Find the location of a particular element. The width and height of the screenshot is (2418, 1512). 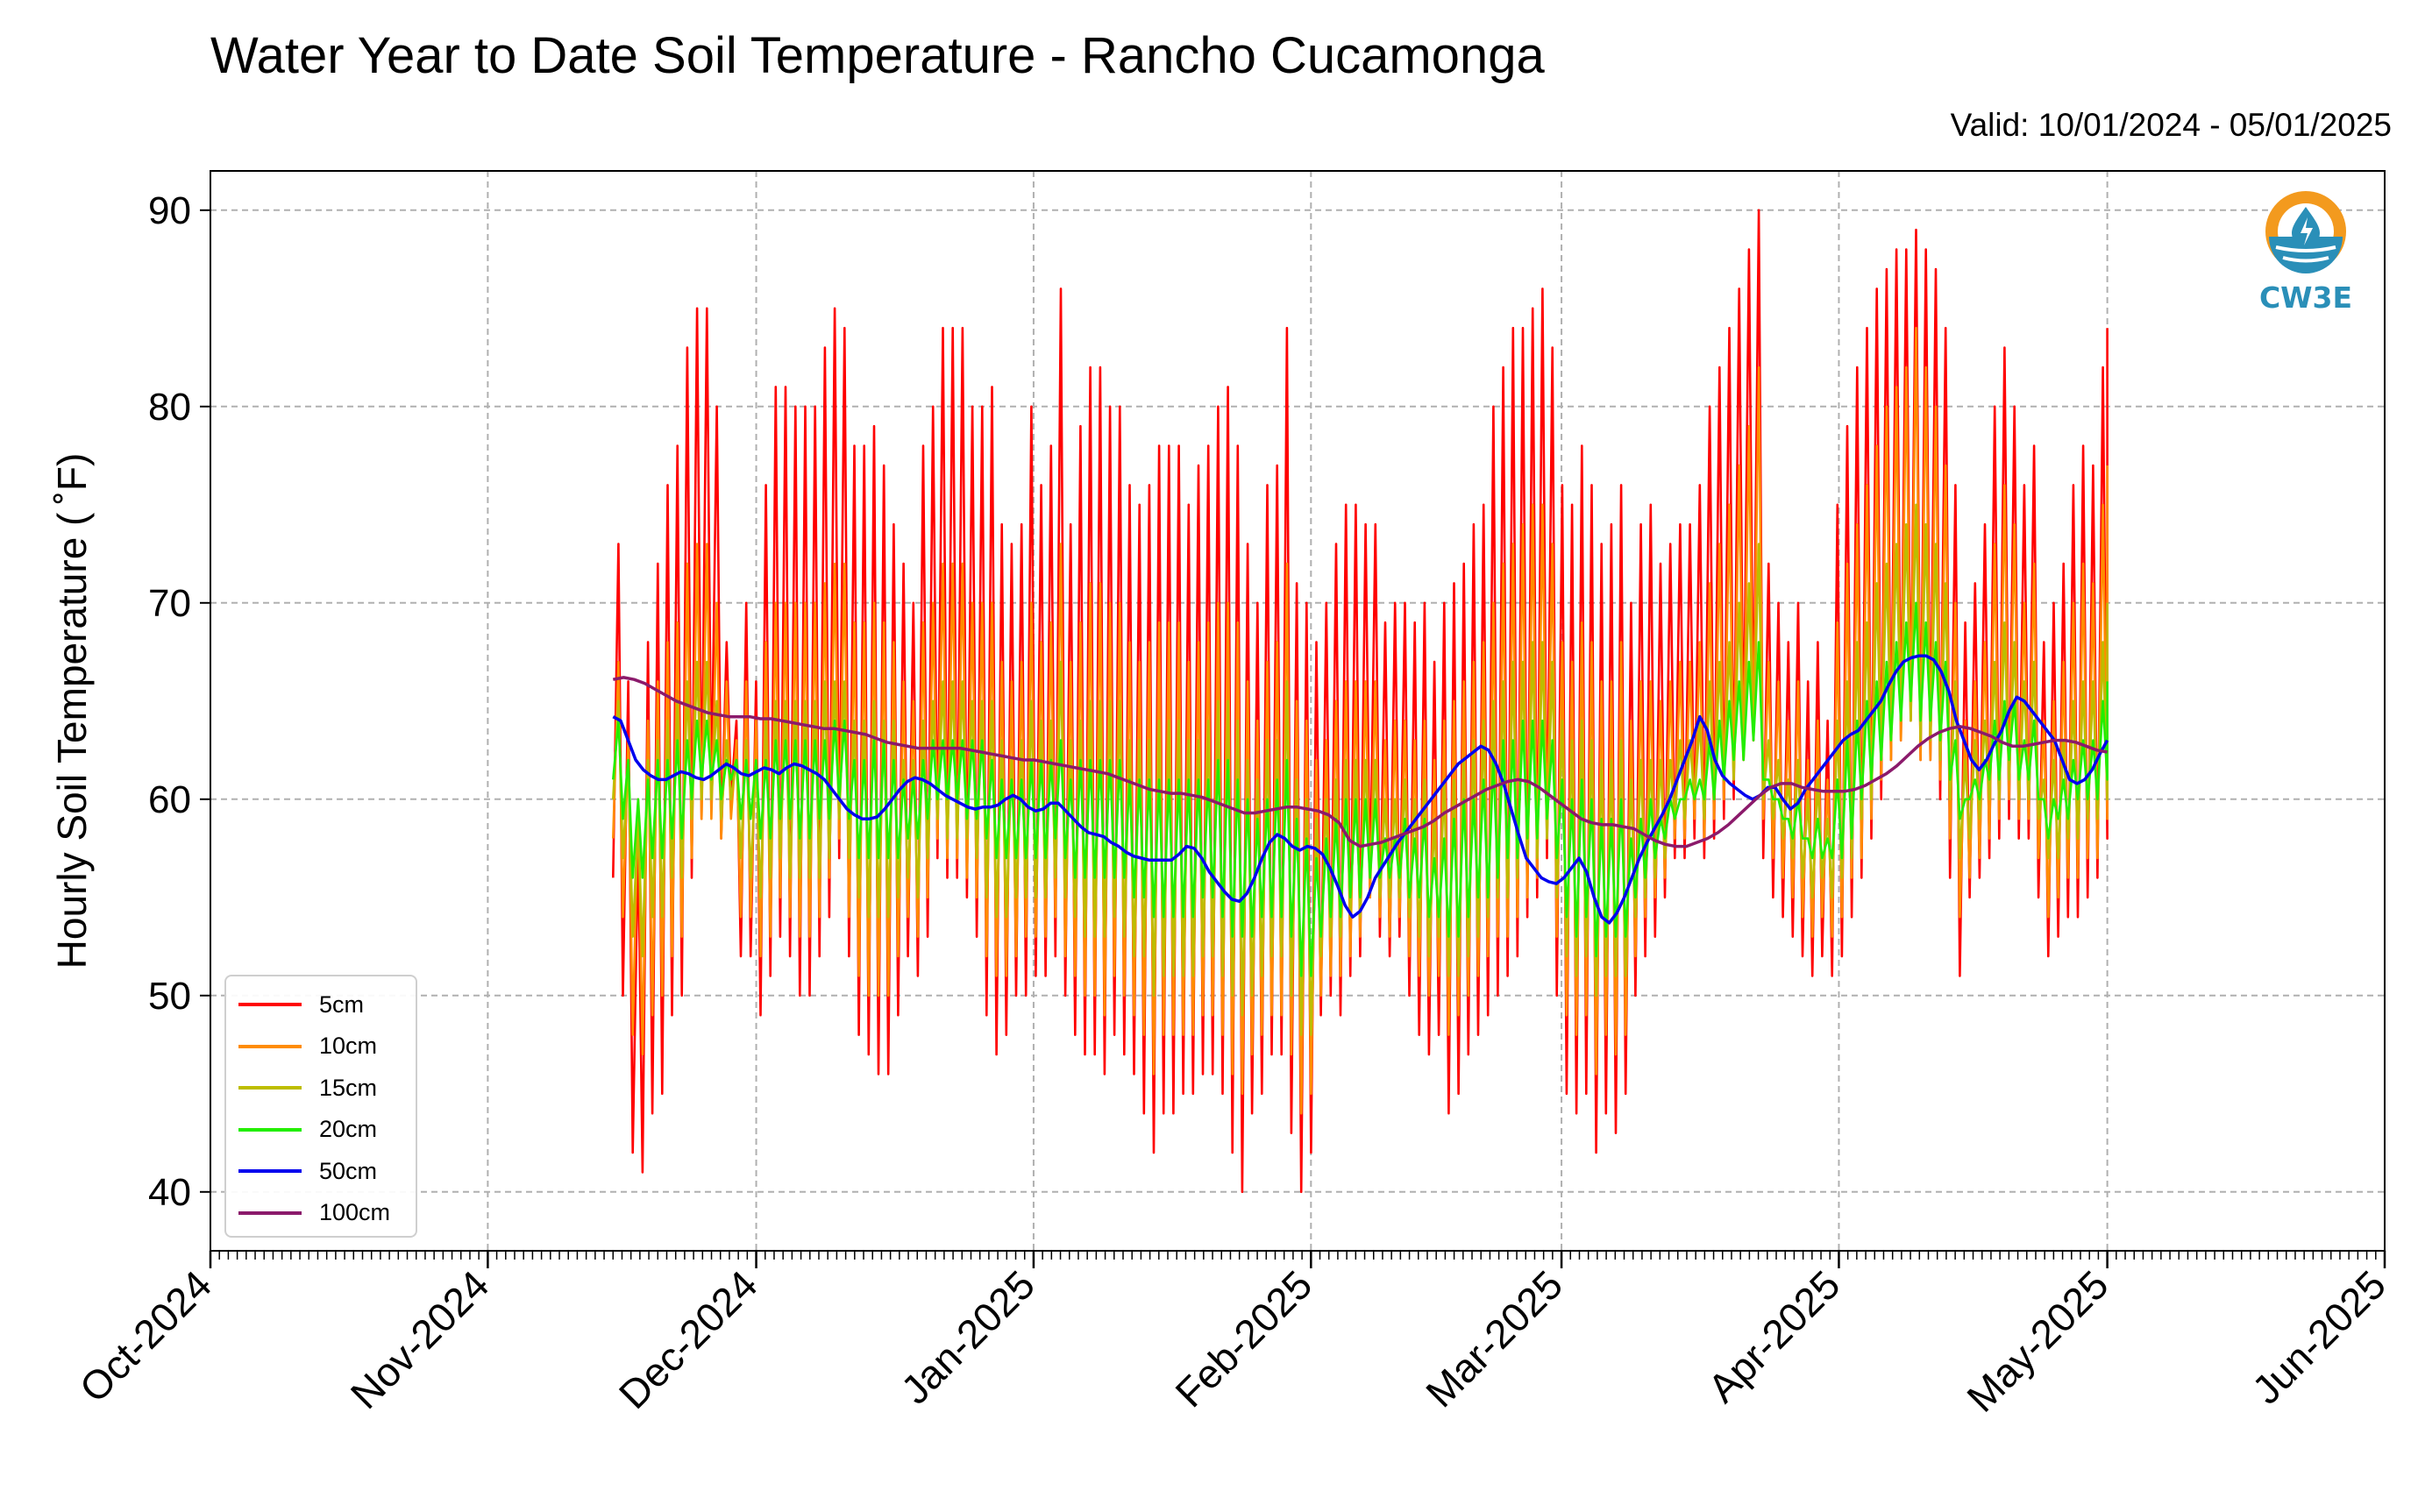

x-tick-label: Oct-2024 is located at coordinates (146, 1336).